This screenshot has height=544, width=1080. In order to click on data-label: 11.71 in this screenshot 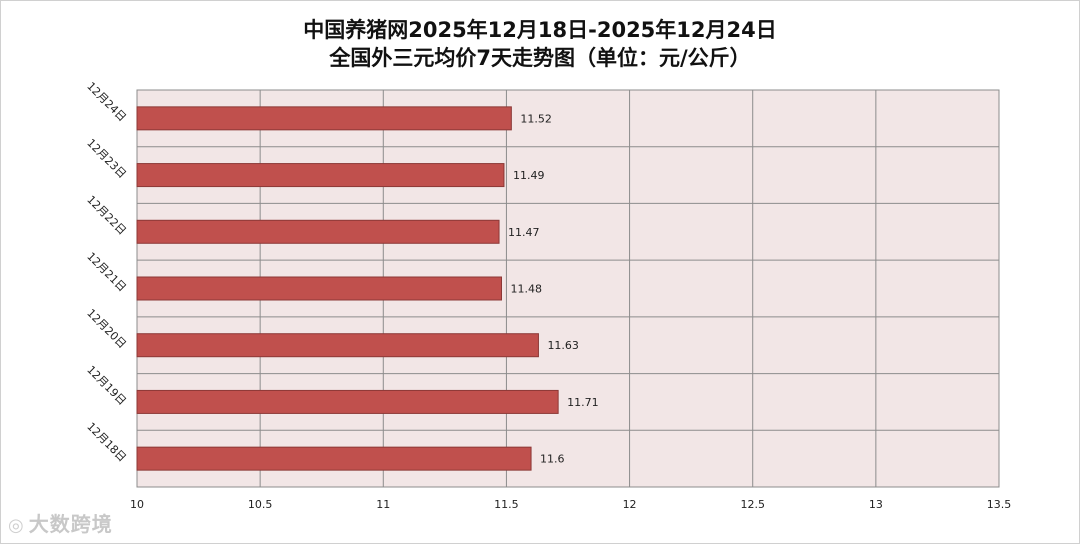, I will do `click(583, 402)`.